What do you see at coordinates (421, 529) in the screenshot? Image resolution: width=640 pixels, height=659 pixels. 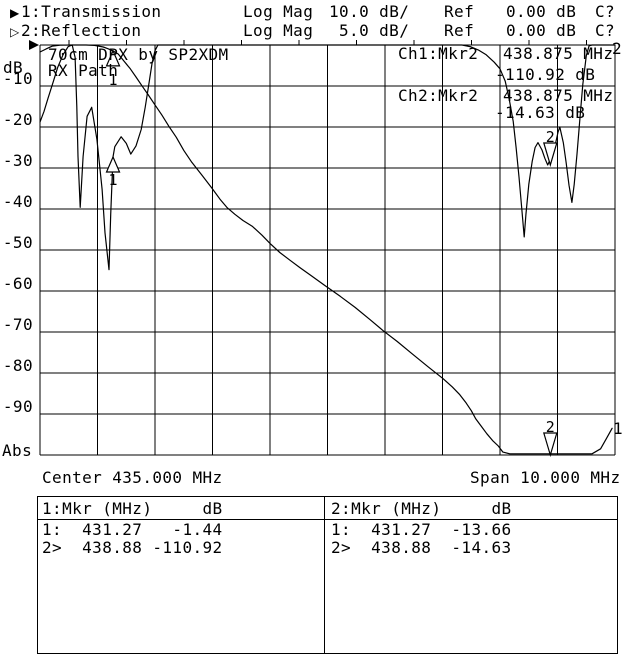 I see `marker-table-ch2-row1: 1: 431.27 -13.66` at bounding box center [421, 529].